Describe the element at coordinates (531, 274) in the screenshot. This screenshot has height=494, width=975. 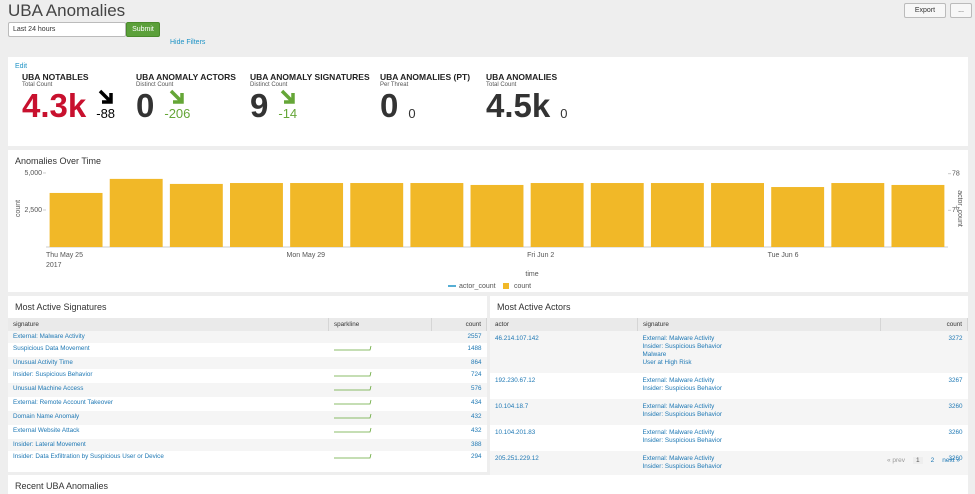
I see `x-axis-label: time` at that location.